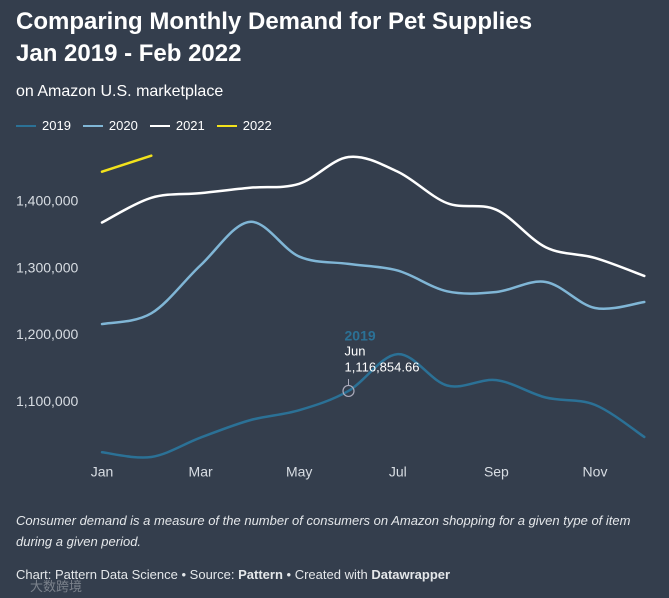 The height and width of the screenshot is (598, 669). What do you see at coordinates (190, 125) in the screenshot?
I see `legend-label: 2021` at bounding box center [190, 125].